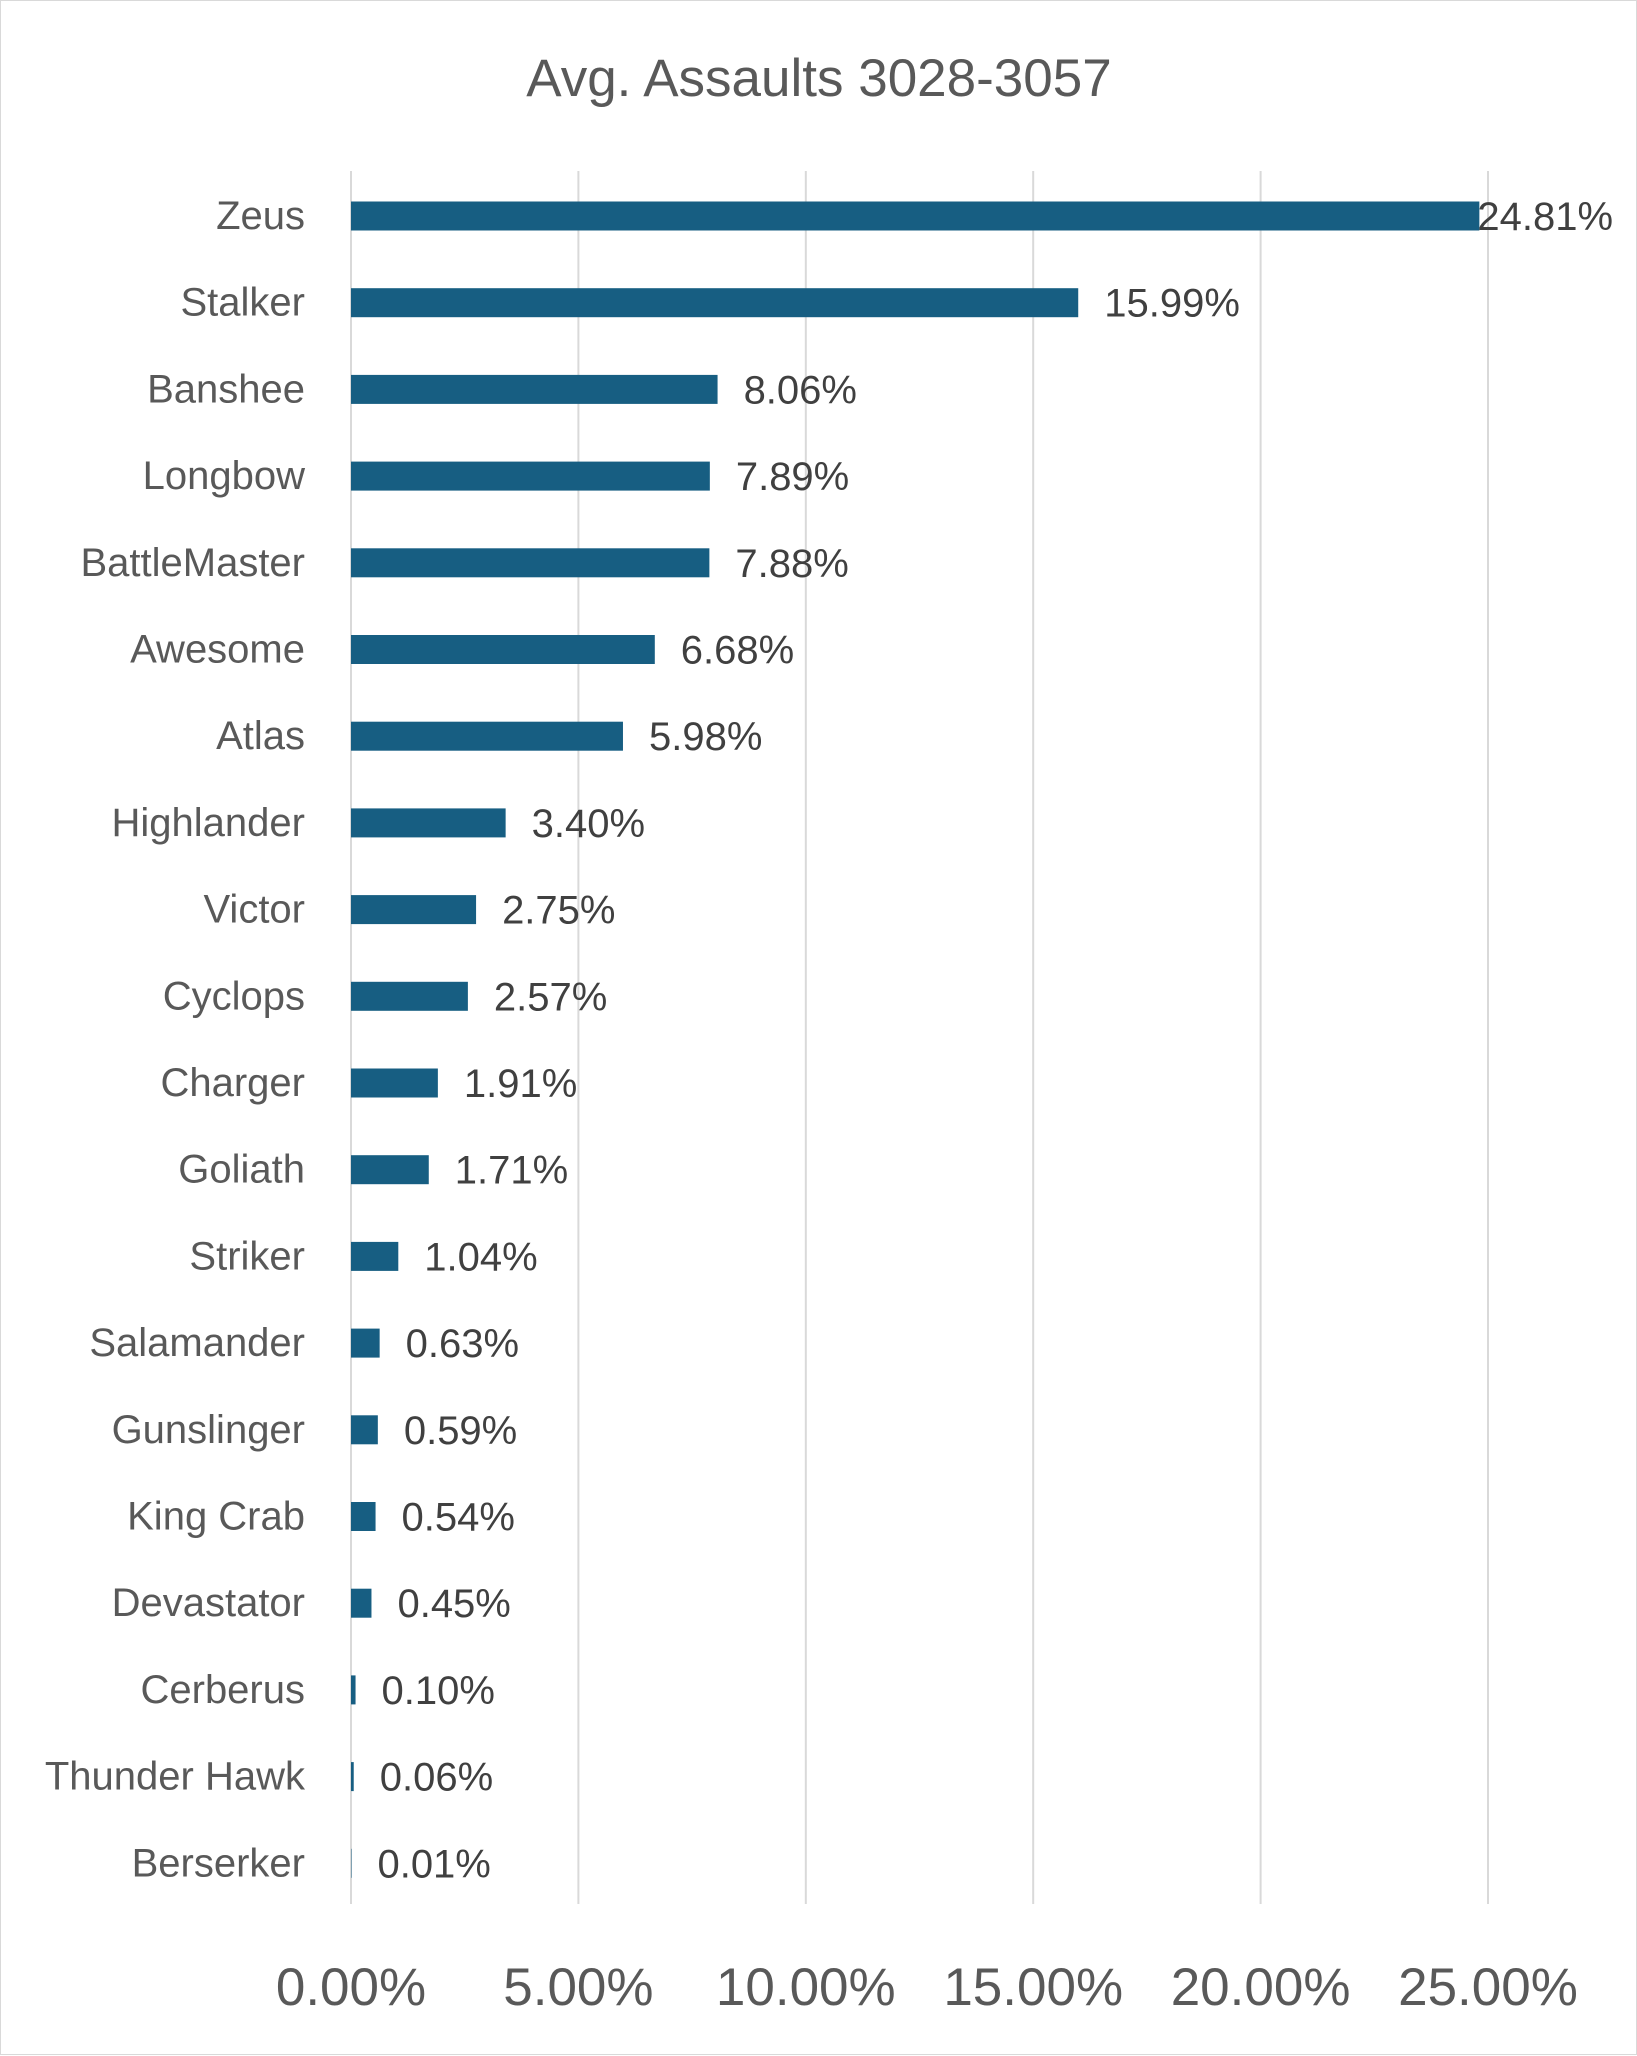 The width and height of the screenshot is (1637, 2056). Describe the element at coordinates (550, 997) in the screenshot. I see `data-label: 2.57%` at that location.